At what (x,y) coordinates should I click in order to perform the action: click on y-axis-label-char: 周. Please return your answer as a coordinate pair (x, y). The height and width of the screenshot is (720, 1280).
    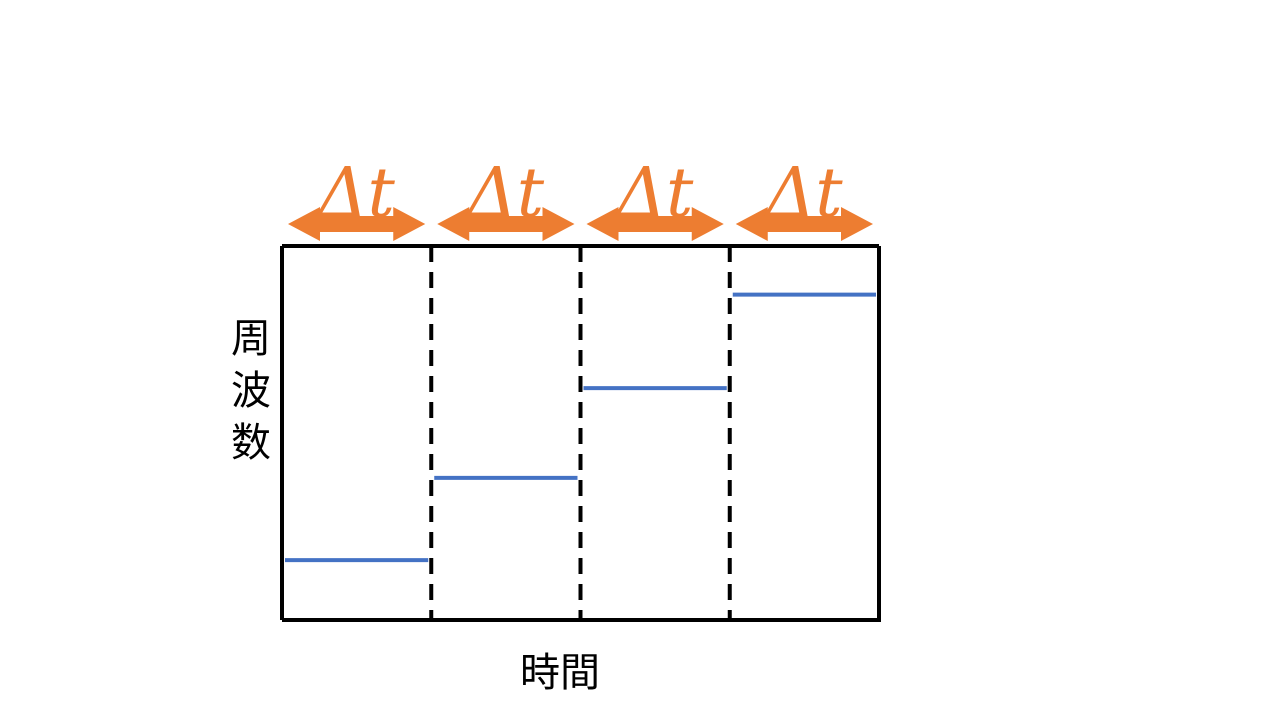
    Looking at the image, I should click on (251, 339).